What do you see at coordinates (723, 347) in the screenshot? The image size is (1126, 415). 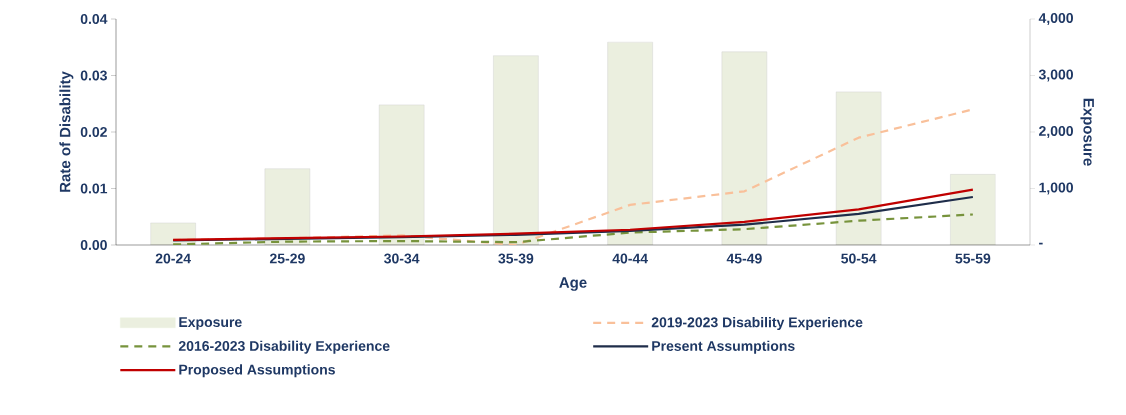 I see `legend-label: Present Assumptions` at bounding box center [723, 347].